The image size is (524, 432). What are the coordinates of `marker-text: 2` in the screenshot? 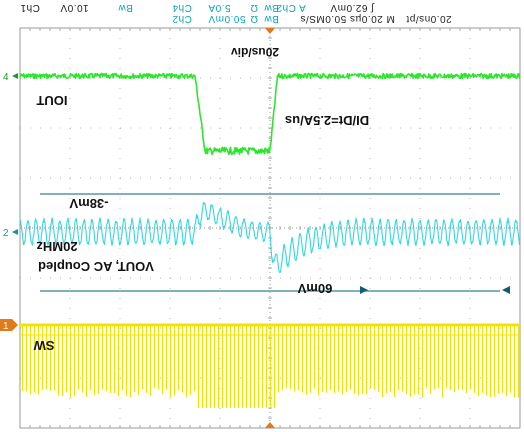 It's located at (6, 233).